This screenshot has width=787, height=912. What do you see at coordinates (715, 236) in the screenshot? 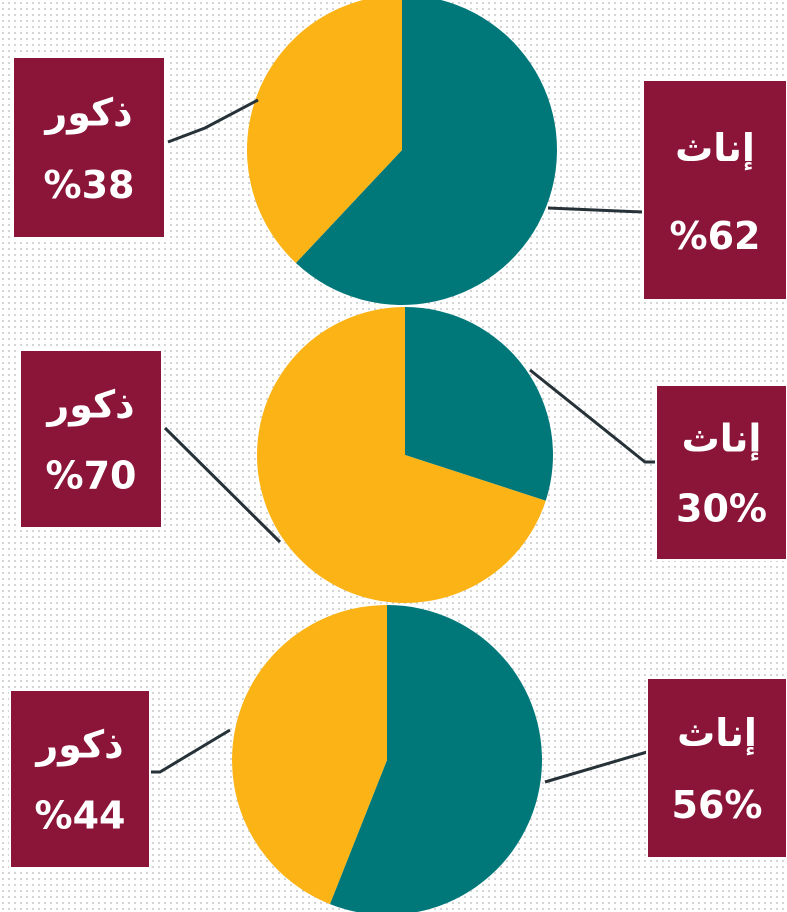
I see `value-label: %62` at bounding box center [715, 236].